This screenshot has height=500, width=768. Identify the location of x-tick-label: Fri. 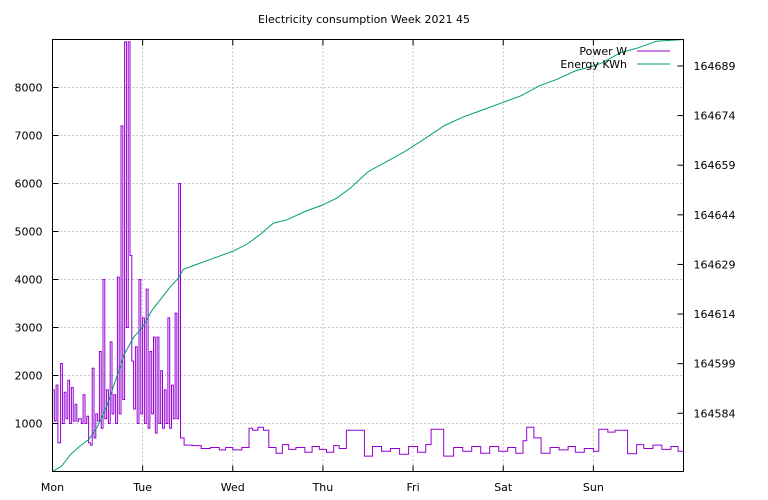
(413, 487).